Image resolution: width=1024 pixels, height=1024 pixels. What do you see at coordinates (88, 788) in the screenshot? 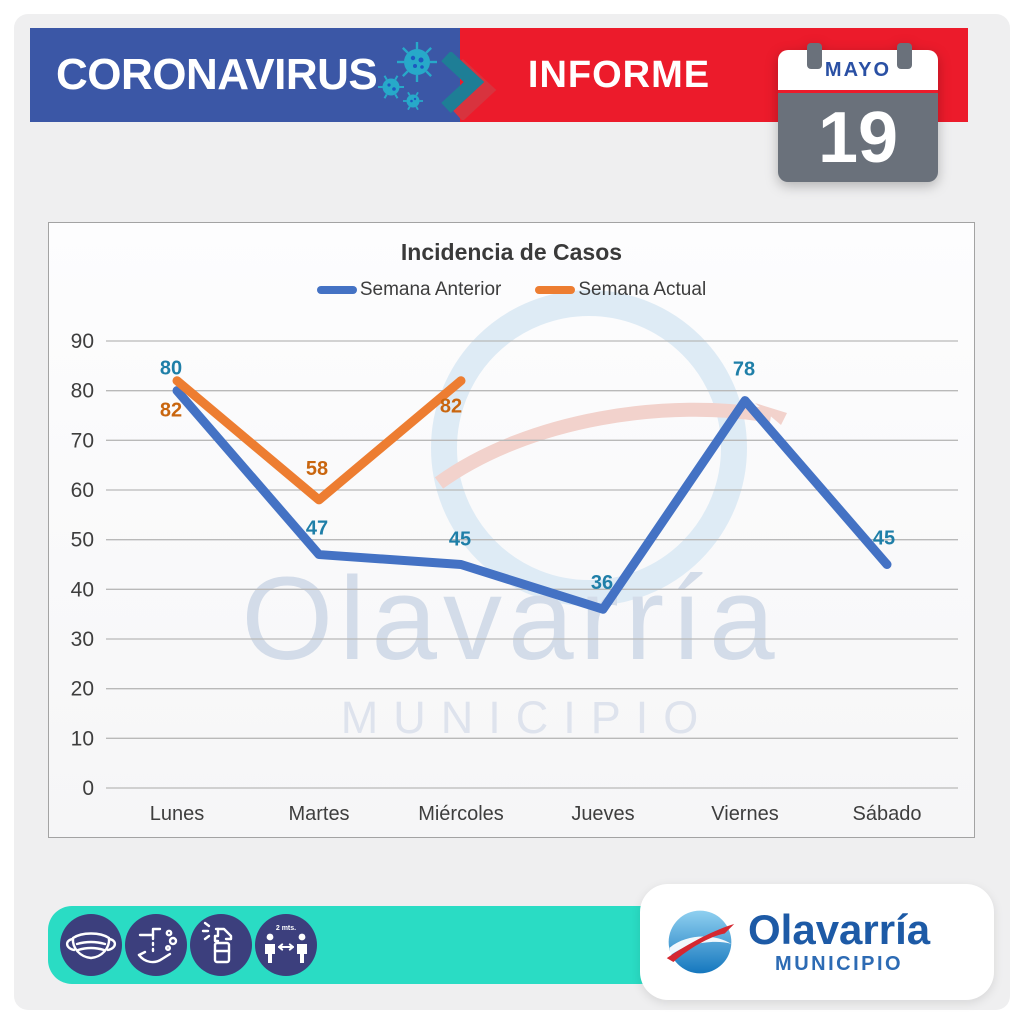
I see `svg-text: 0` at bounding box center [88, 788].